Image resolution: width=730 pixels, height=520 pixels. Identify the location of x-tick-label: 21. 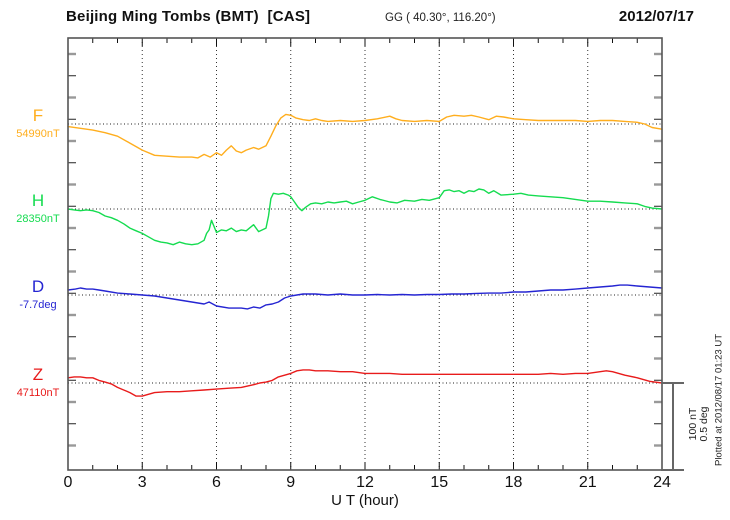
(587, 482).